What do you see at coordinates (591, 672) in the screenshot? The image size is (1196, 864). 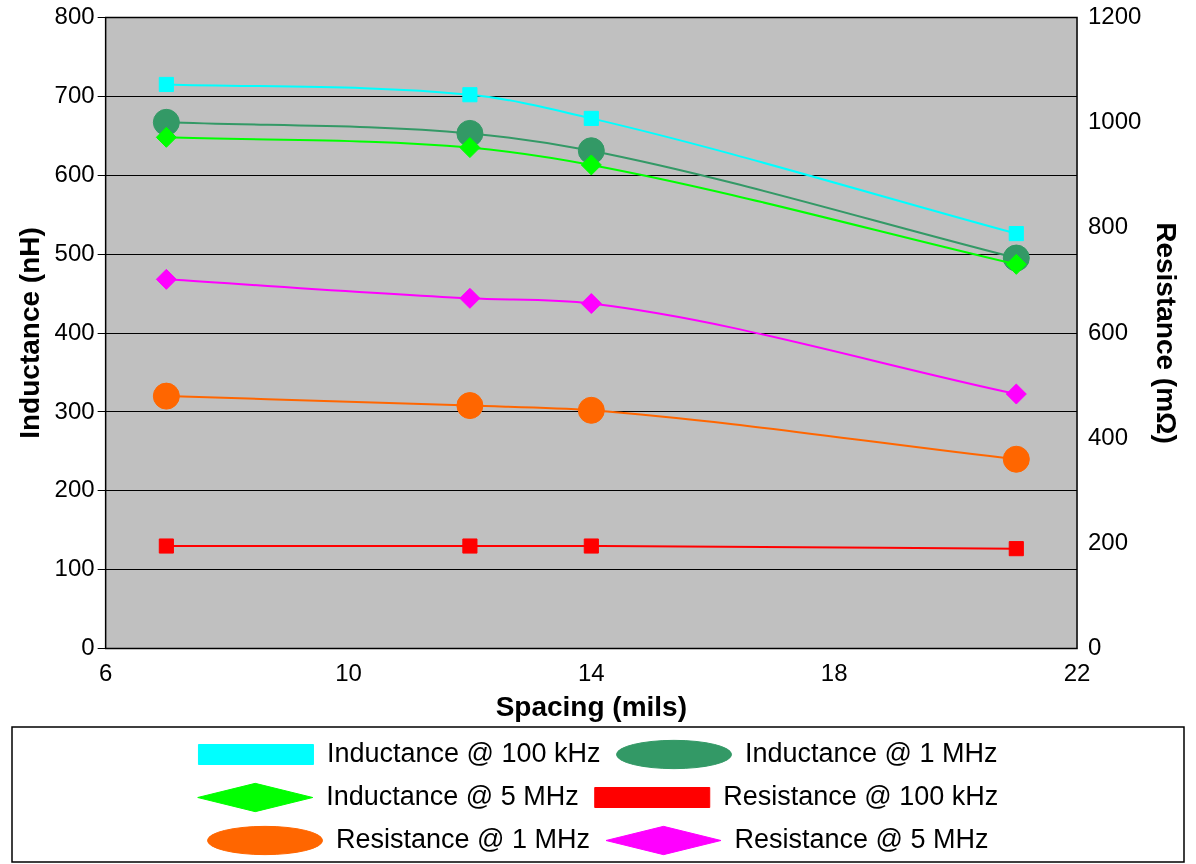 I see `x-tick-label: 14` at bounding box center [591, 672].